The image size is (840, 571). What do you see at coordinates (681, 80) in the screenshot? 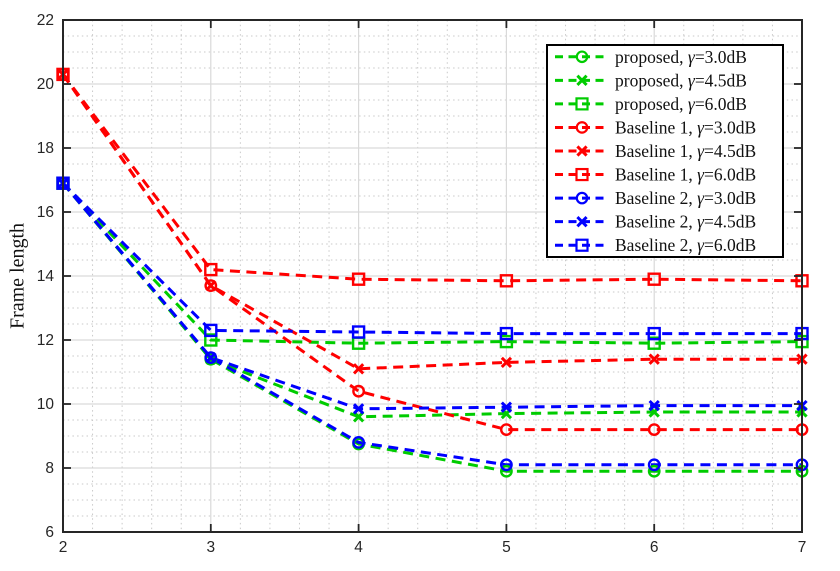
I see `legend-label: proposed, γ=4.5dB` at bounding box center [681, 80].